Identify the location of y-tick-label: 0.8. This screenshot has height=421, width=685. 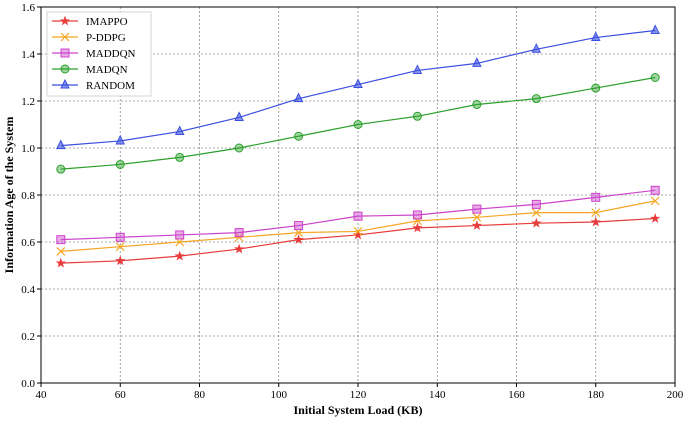
(28, 196).